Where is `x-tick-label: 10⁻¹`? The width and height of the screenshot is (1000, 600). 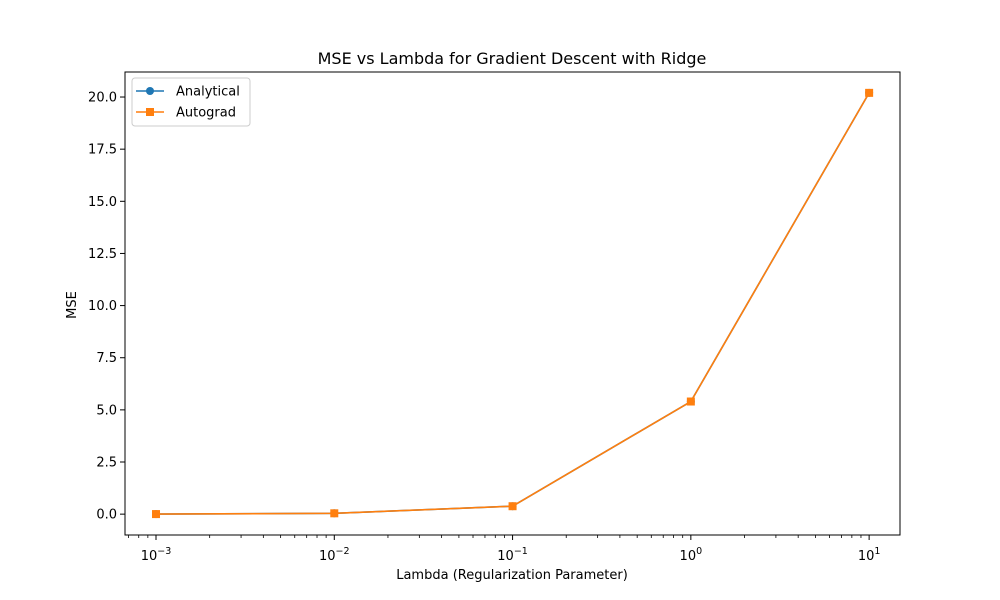
x-tick-label: 10⁻¹ is located at coordinates (512, 555).